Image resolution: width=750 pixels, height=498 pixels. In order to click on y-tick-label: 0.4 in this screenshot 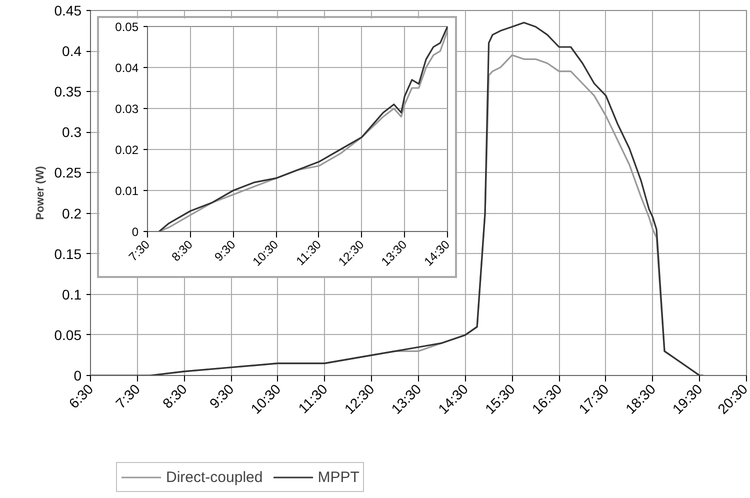, I will do `click(72, 51)`.